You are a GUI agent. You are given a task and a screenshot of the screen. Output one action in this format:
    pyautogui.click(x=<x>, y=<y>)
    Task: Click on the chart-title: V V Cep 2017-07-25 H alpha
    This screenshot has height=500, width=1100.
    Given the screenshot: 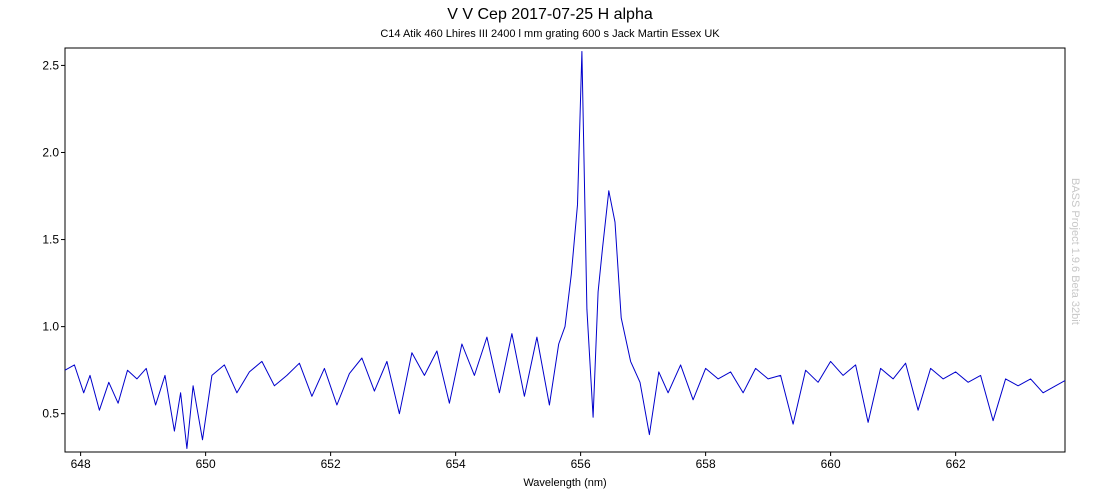 What is the action you would take?
    pyautogui.click(x=550, y=14)
    